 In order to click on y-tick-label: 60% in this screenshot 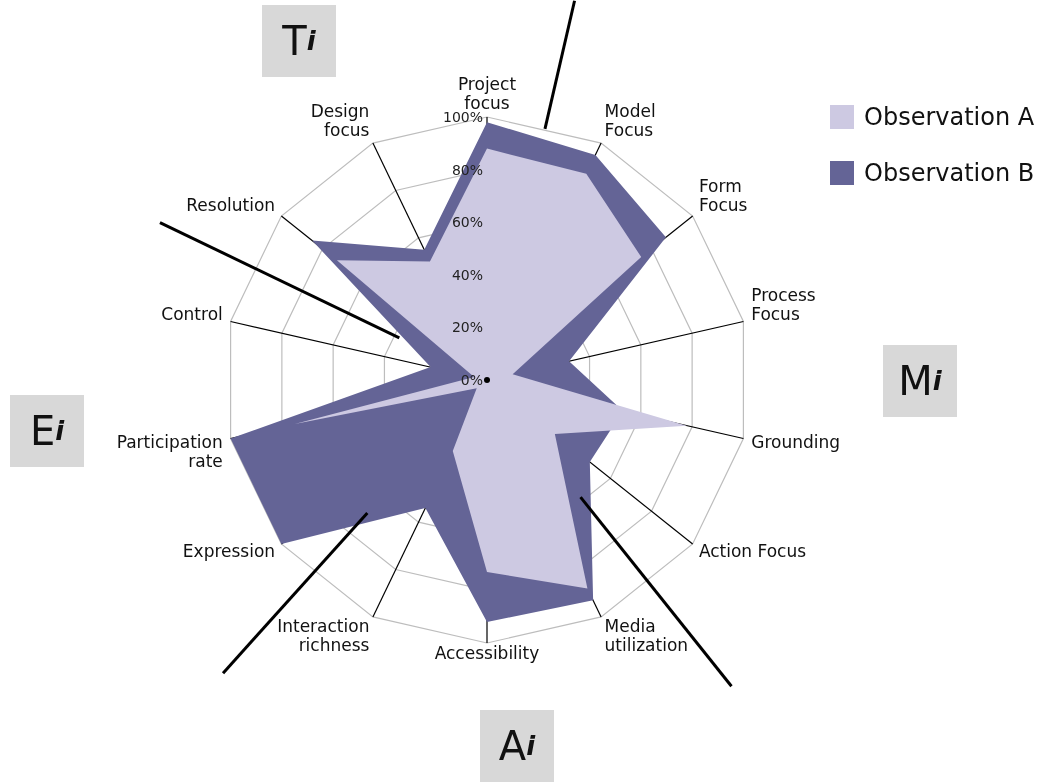, I will do `click(467, 222)`.